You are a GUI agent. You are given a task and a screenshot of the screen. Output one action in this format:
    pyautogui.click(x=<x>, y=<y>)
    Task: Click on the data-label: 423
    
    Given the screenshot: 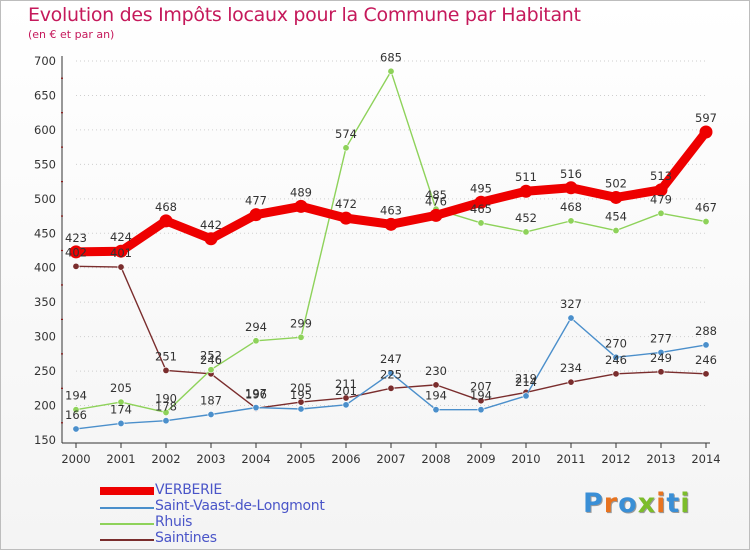 What is the action you would take?
    pyautogui.click(x=76, y=238)
    